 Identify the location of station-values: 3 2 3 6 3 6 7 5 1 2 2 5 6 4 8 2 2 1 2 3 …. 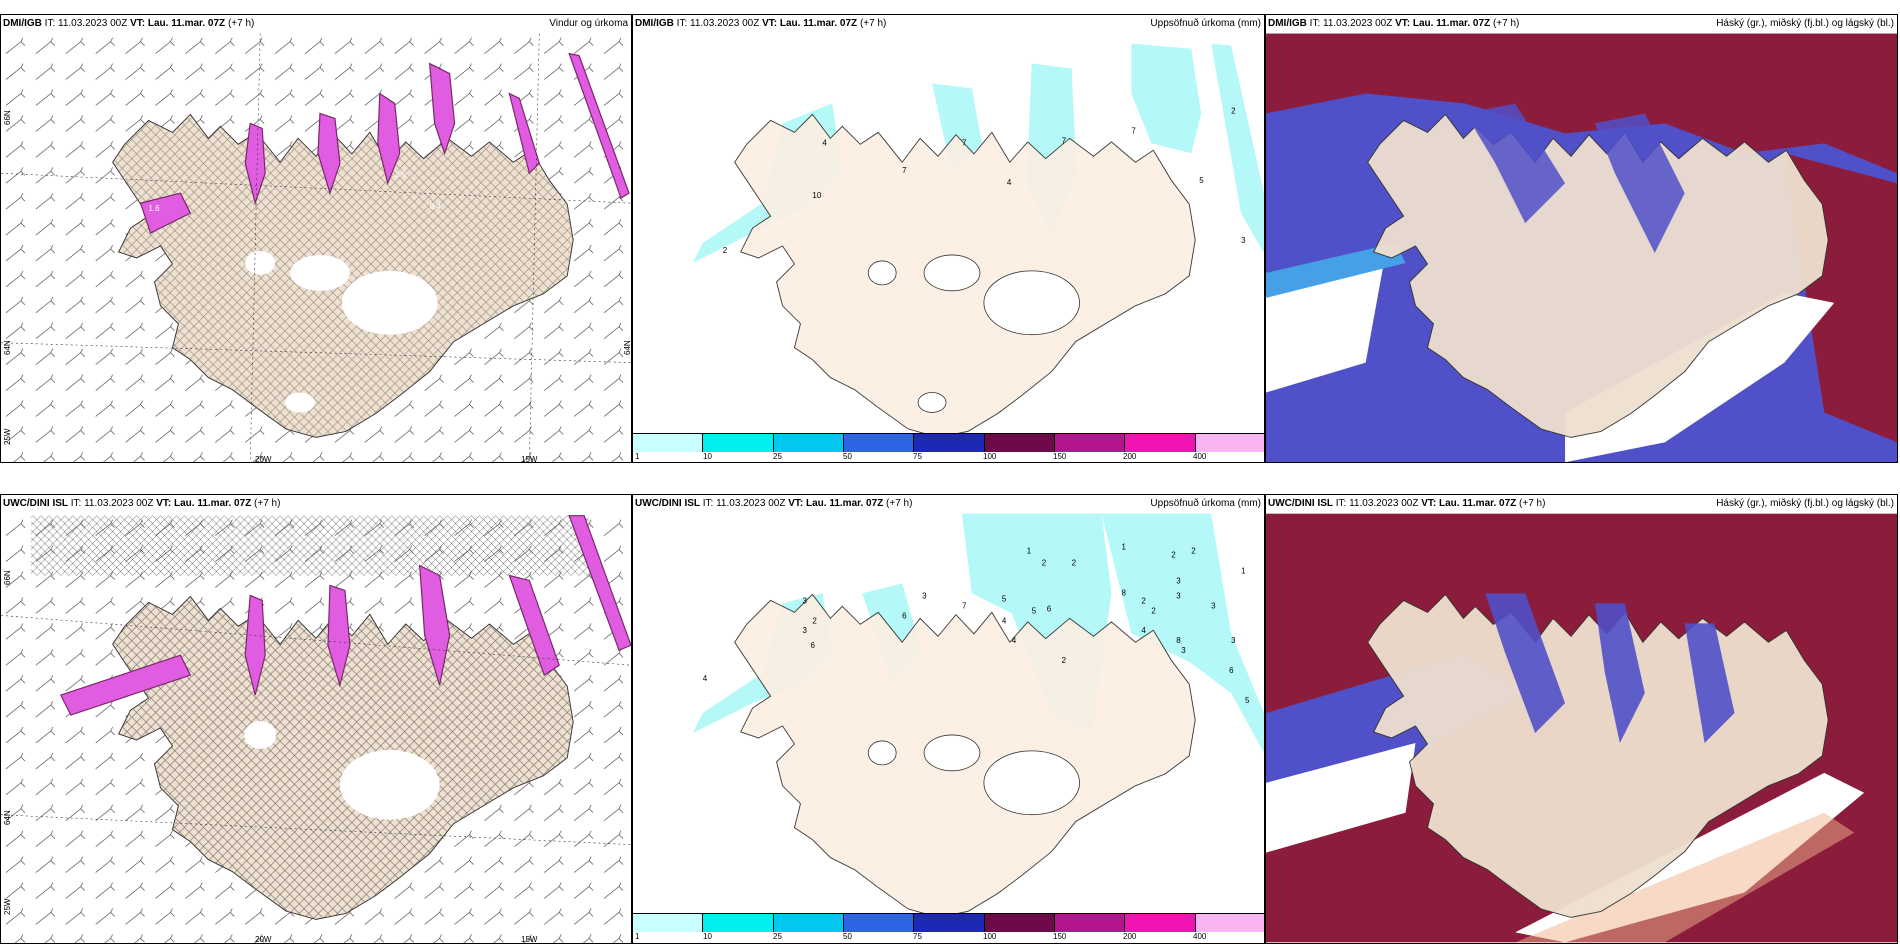
(976, 624).